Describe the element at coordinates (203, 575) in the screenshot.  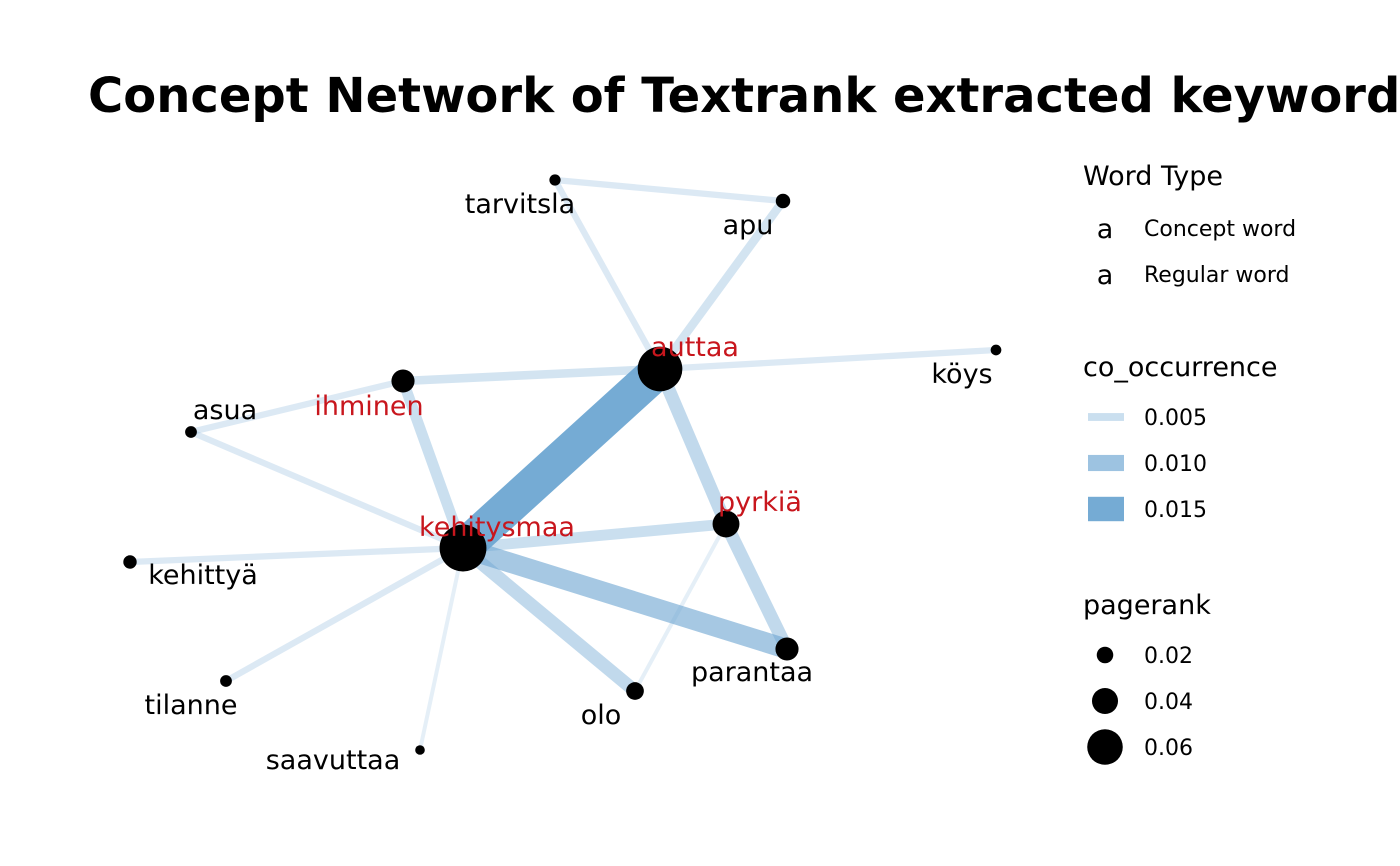
I see `node-label-kehittya: kehittyä` at that location.